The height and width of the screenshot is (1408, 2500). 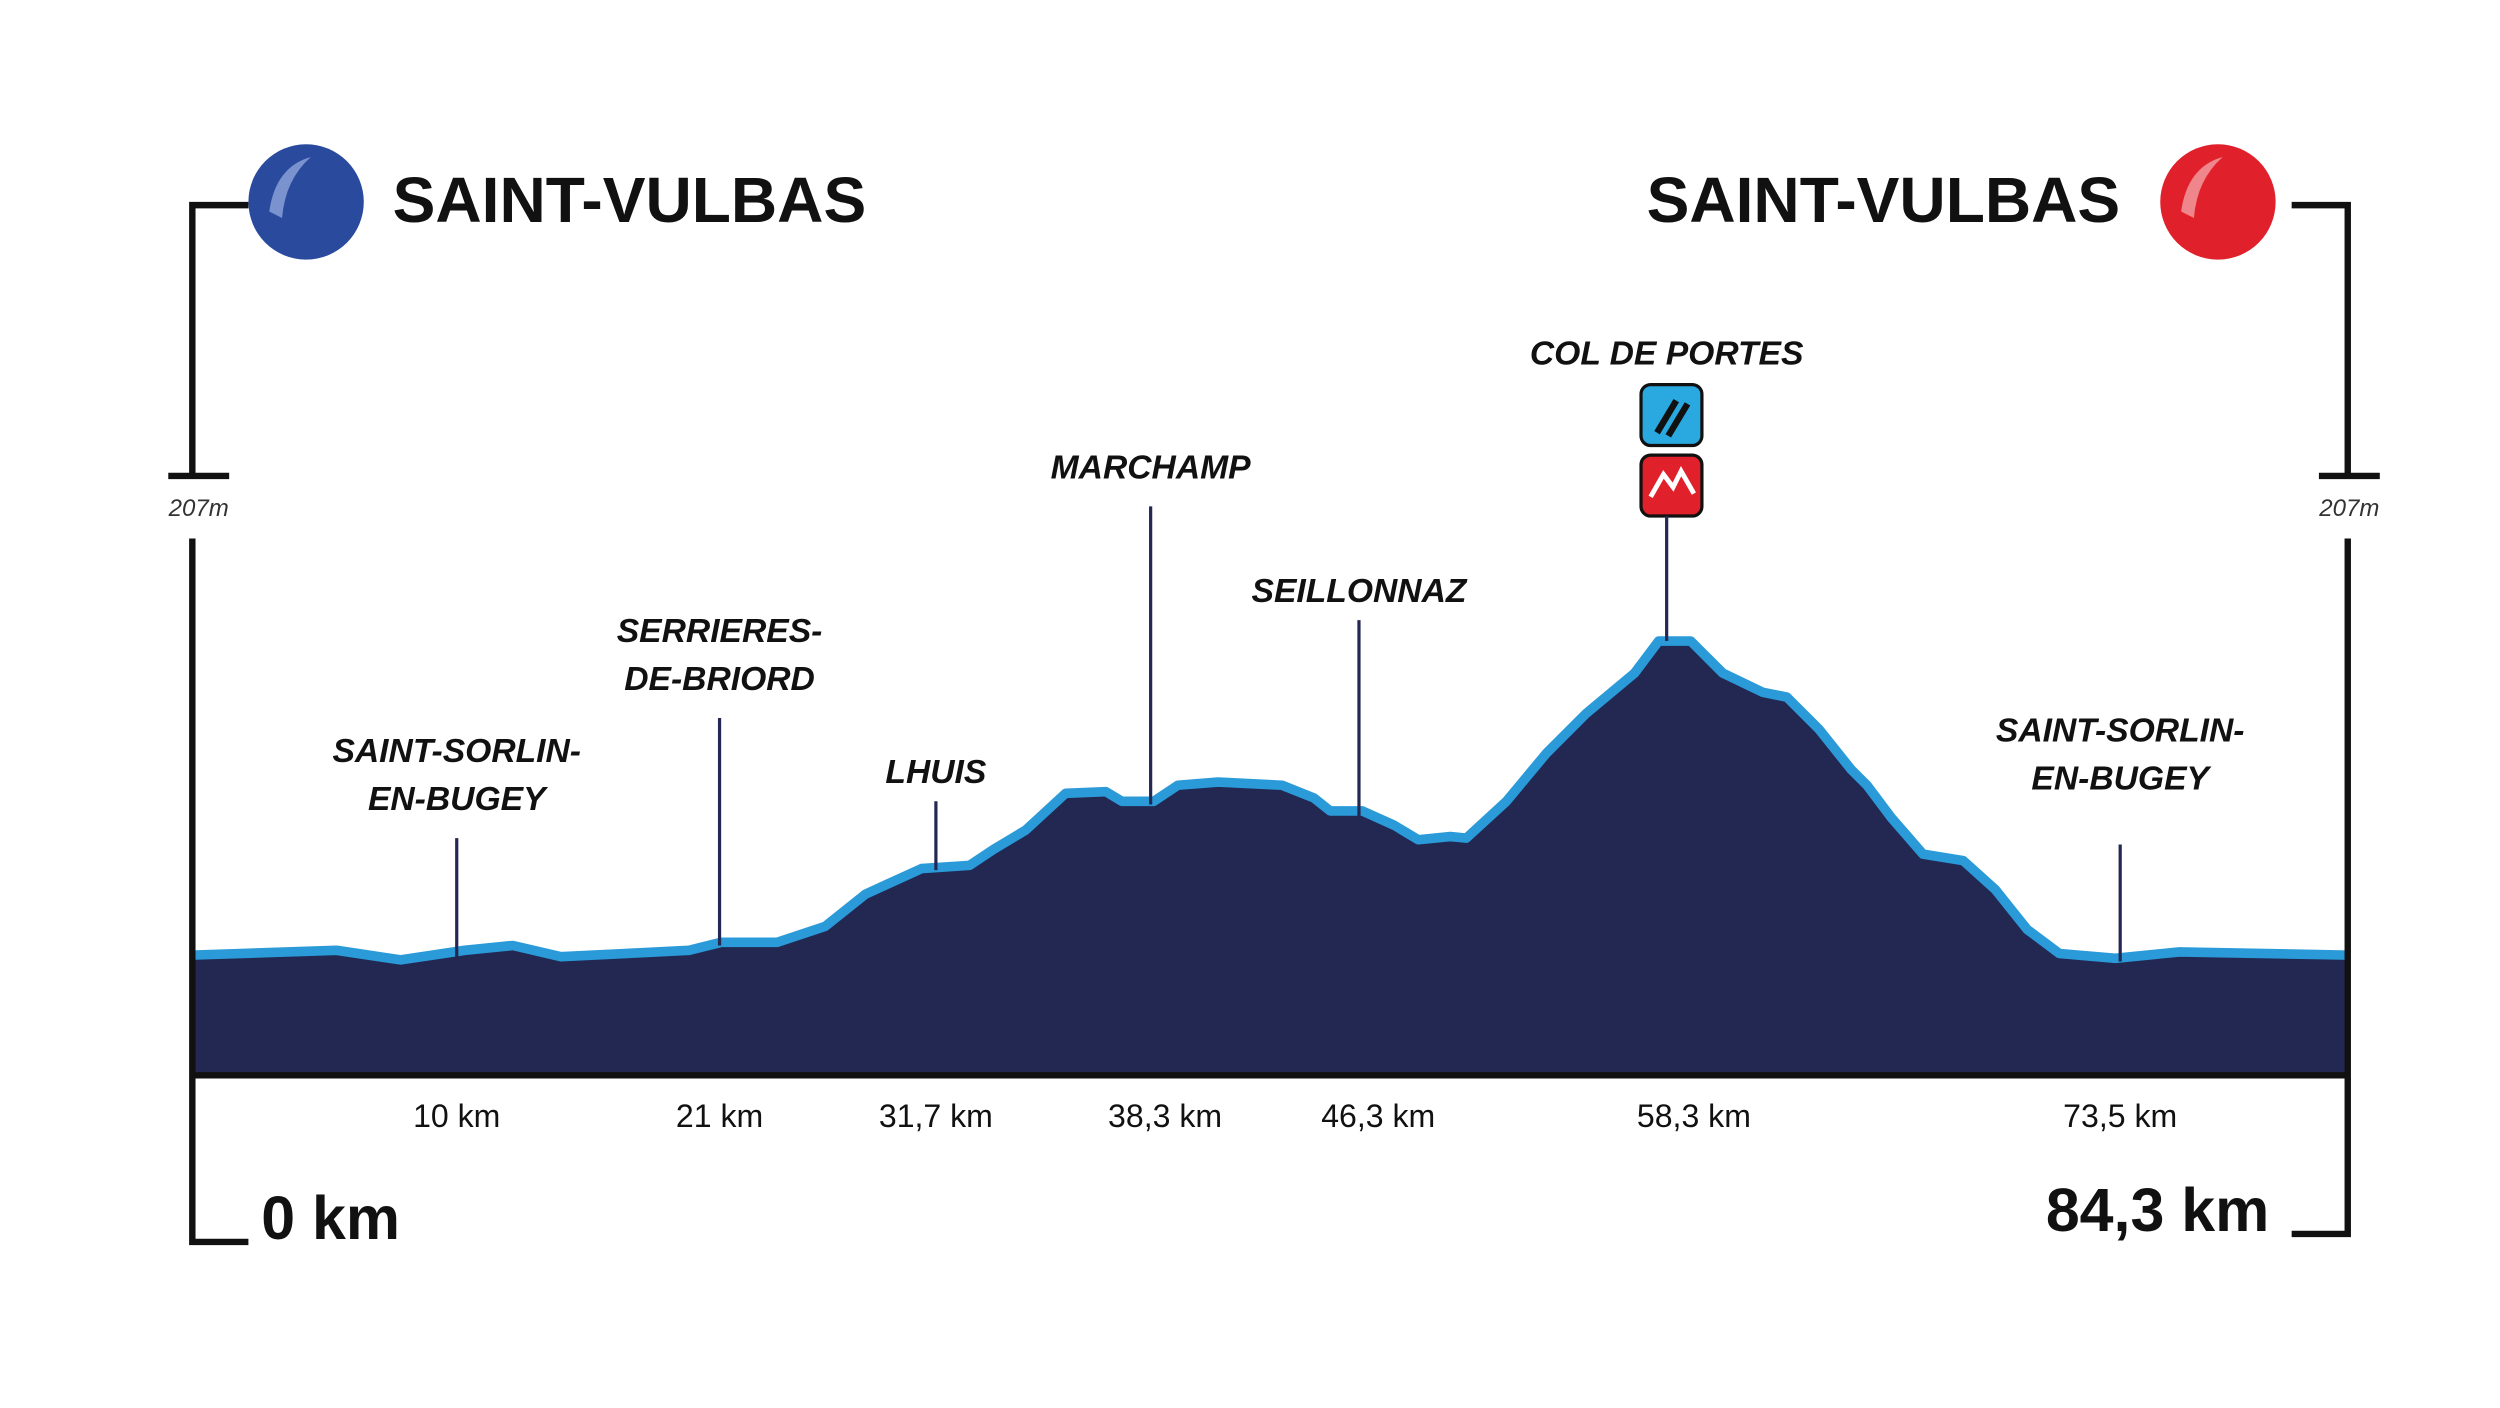 What do you see at coordinates (2157, 1210) in the screenshot?
I see `finish-km: 84,3 km` at bounding box center [2157, 1210].